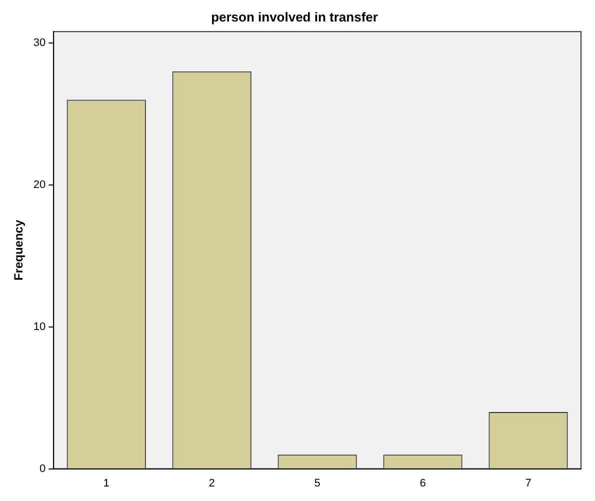  I want to click on x-tick-label: 1, so click(106, 483).